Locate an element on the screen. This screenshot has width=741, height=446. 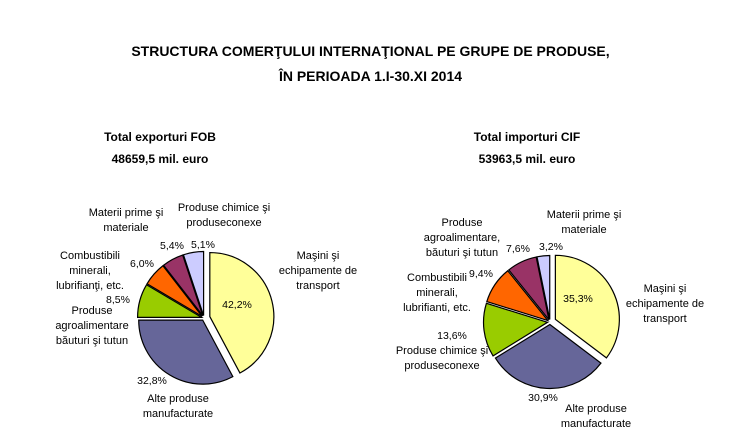
export-category-label: Materii prime şi materiale is located at coordinates (126, 220).